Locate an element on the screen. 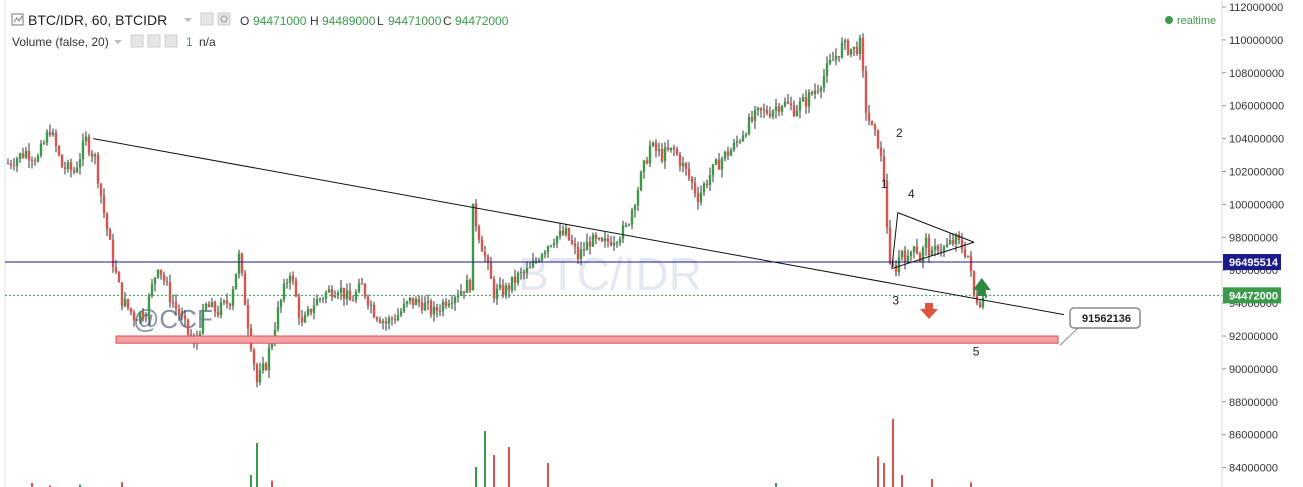  realtime-label: realtime is located at coordinates (1196, 21).